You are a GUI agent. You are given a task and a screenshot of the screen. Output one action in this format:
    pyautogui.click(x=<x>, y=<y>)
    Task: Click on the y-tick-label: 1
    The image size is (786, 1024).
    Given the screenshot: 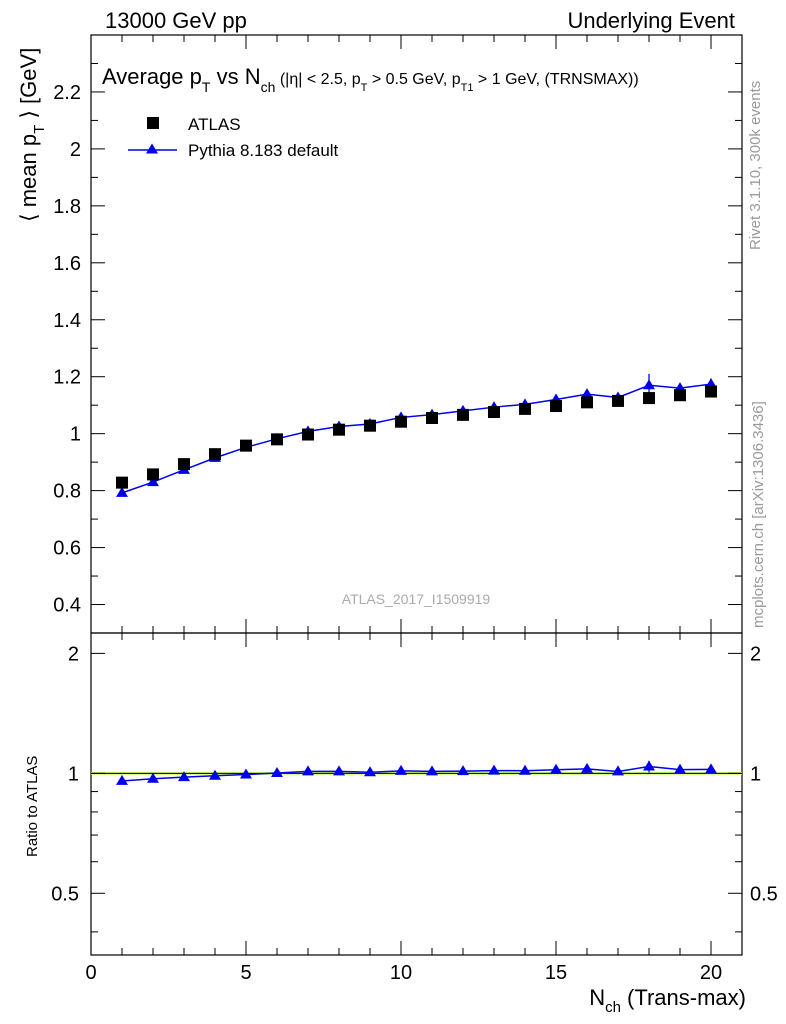 What is the action you would take?
    pyautogui.click(x=75, y=435)
    